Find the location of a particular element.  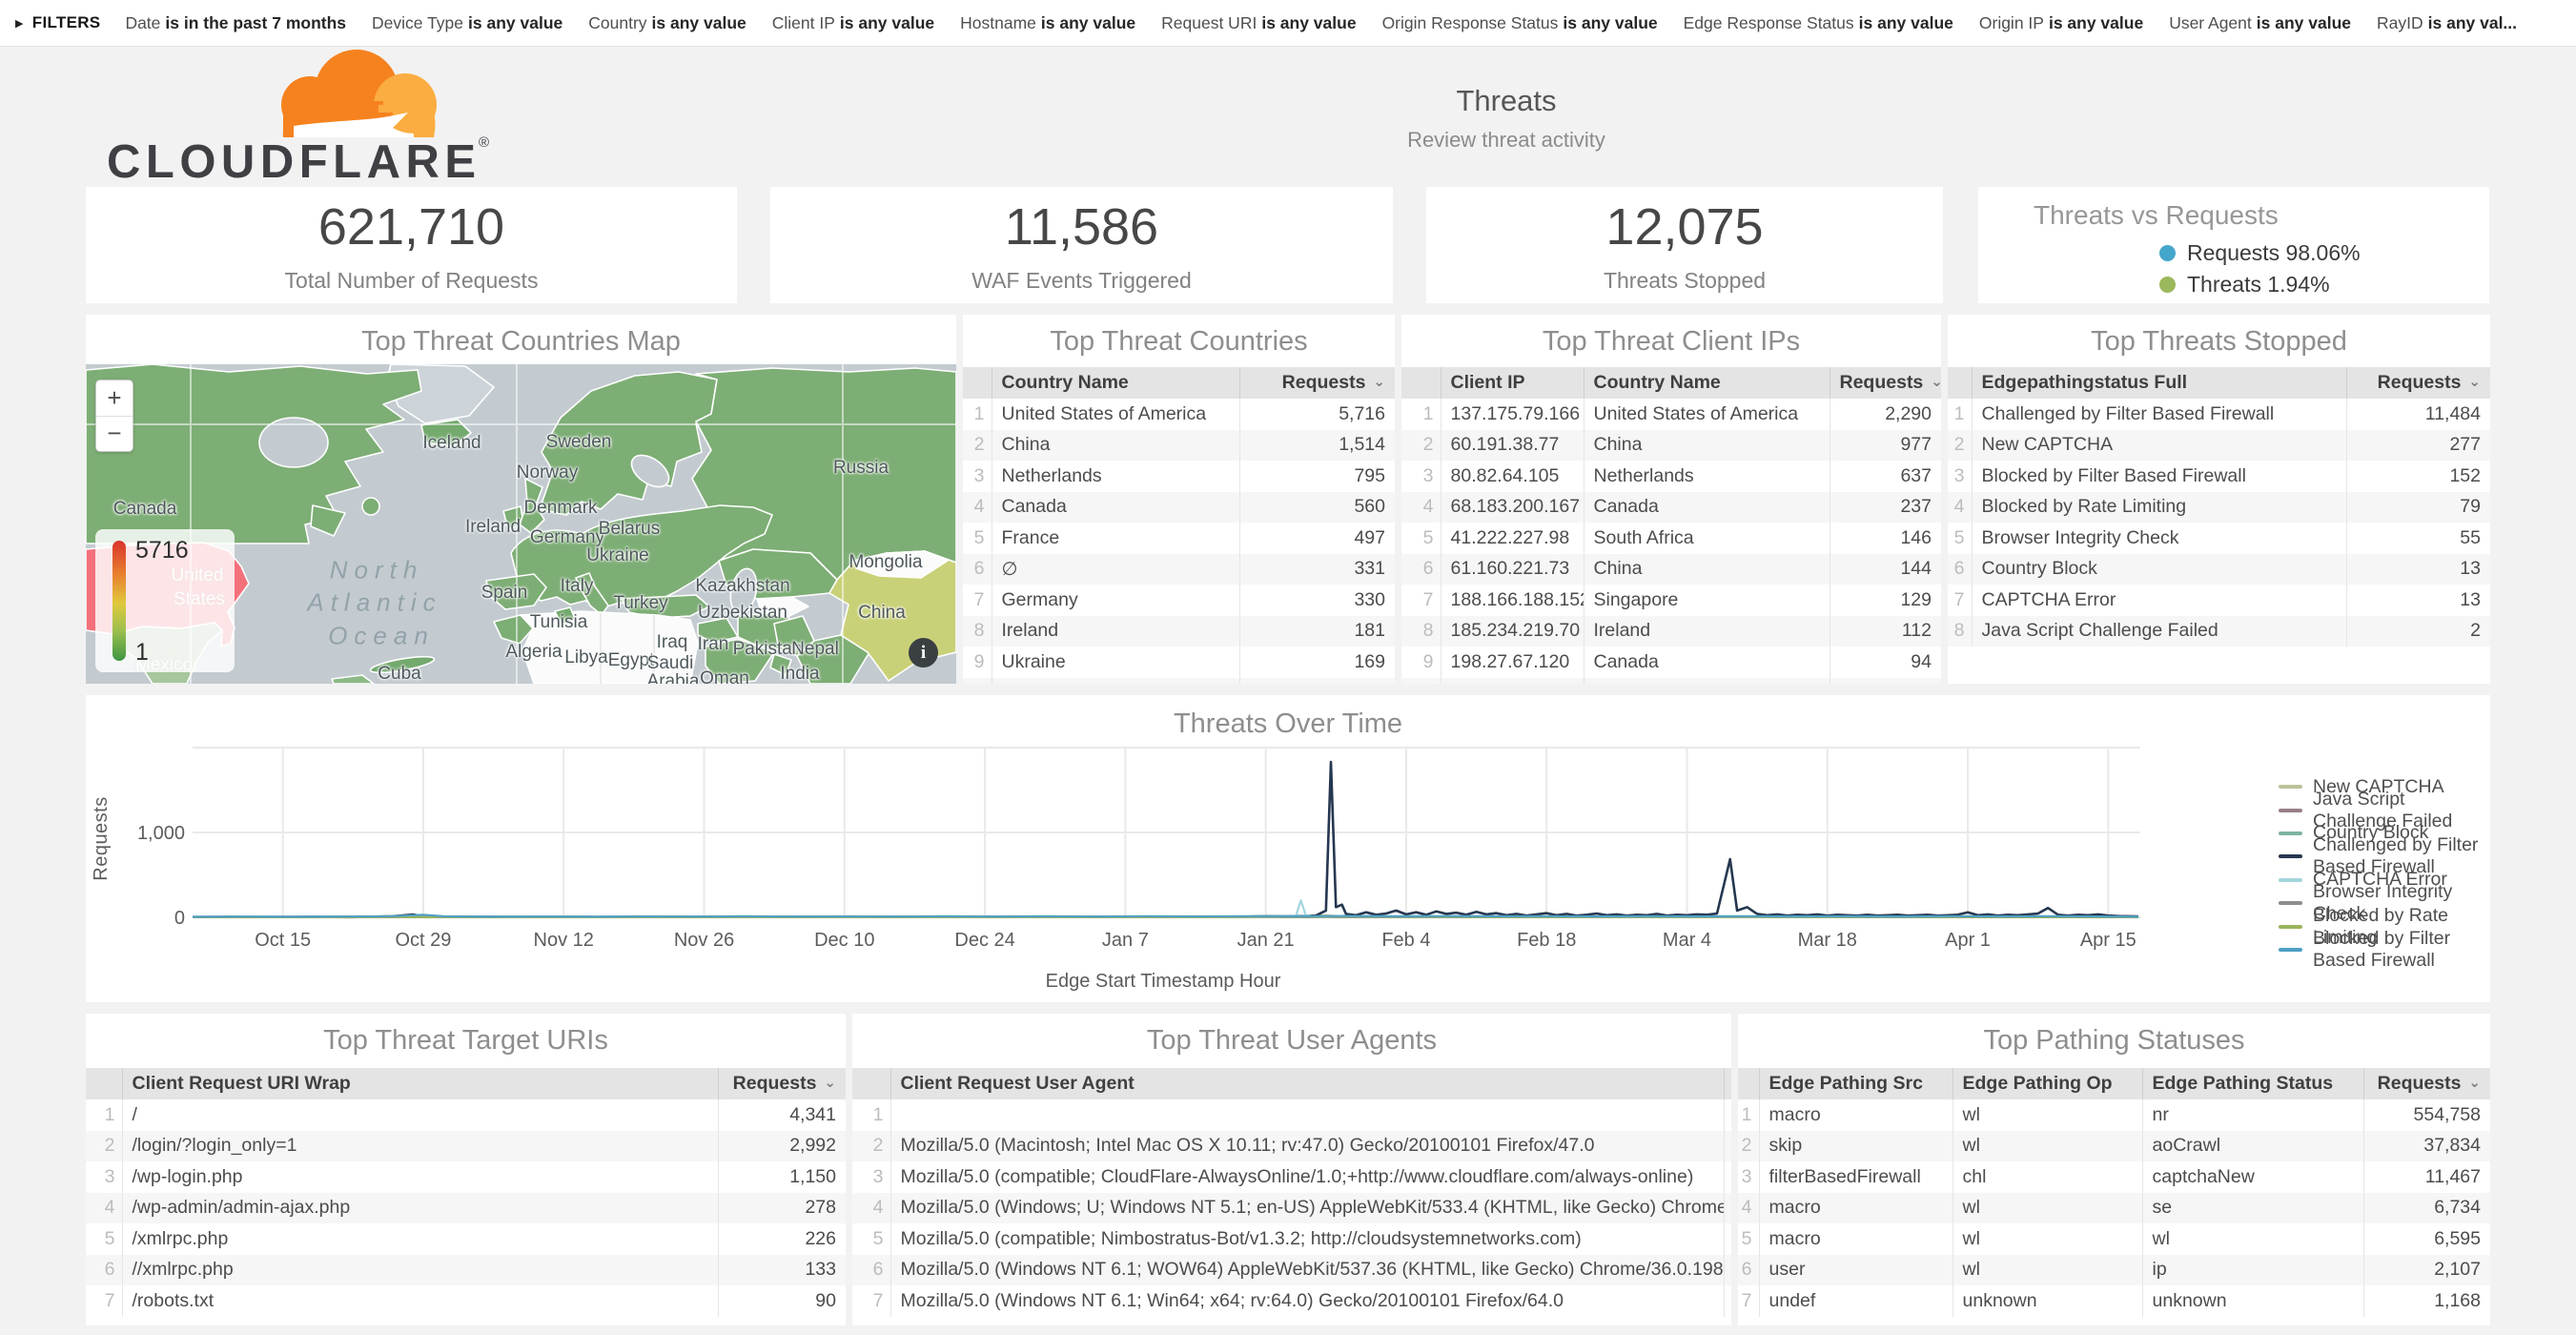

cell: captchaNew is located at coordinates (2252, 1177).